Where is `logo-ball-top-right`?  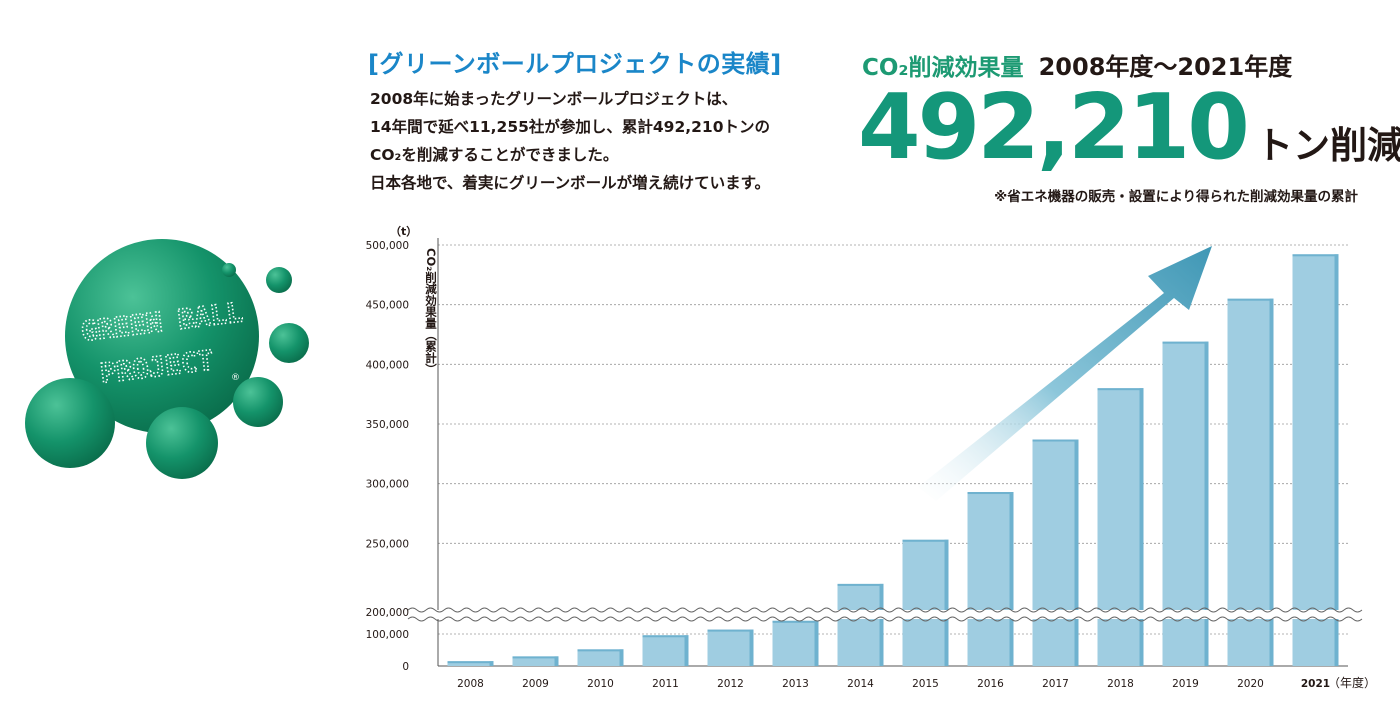
logo-ball-top-right is located at coordinates (279, 280).